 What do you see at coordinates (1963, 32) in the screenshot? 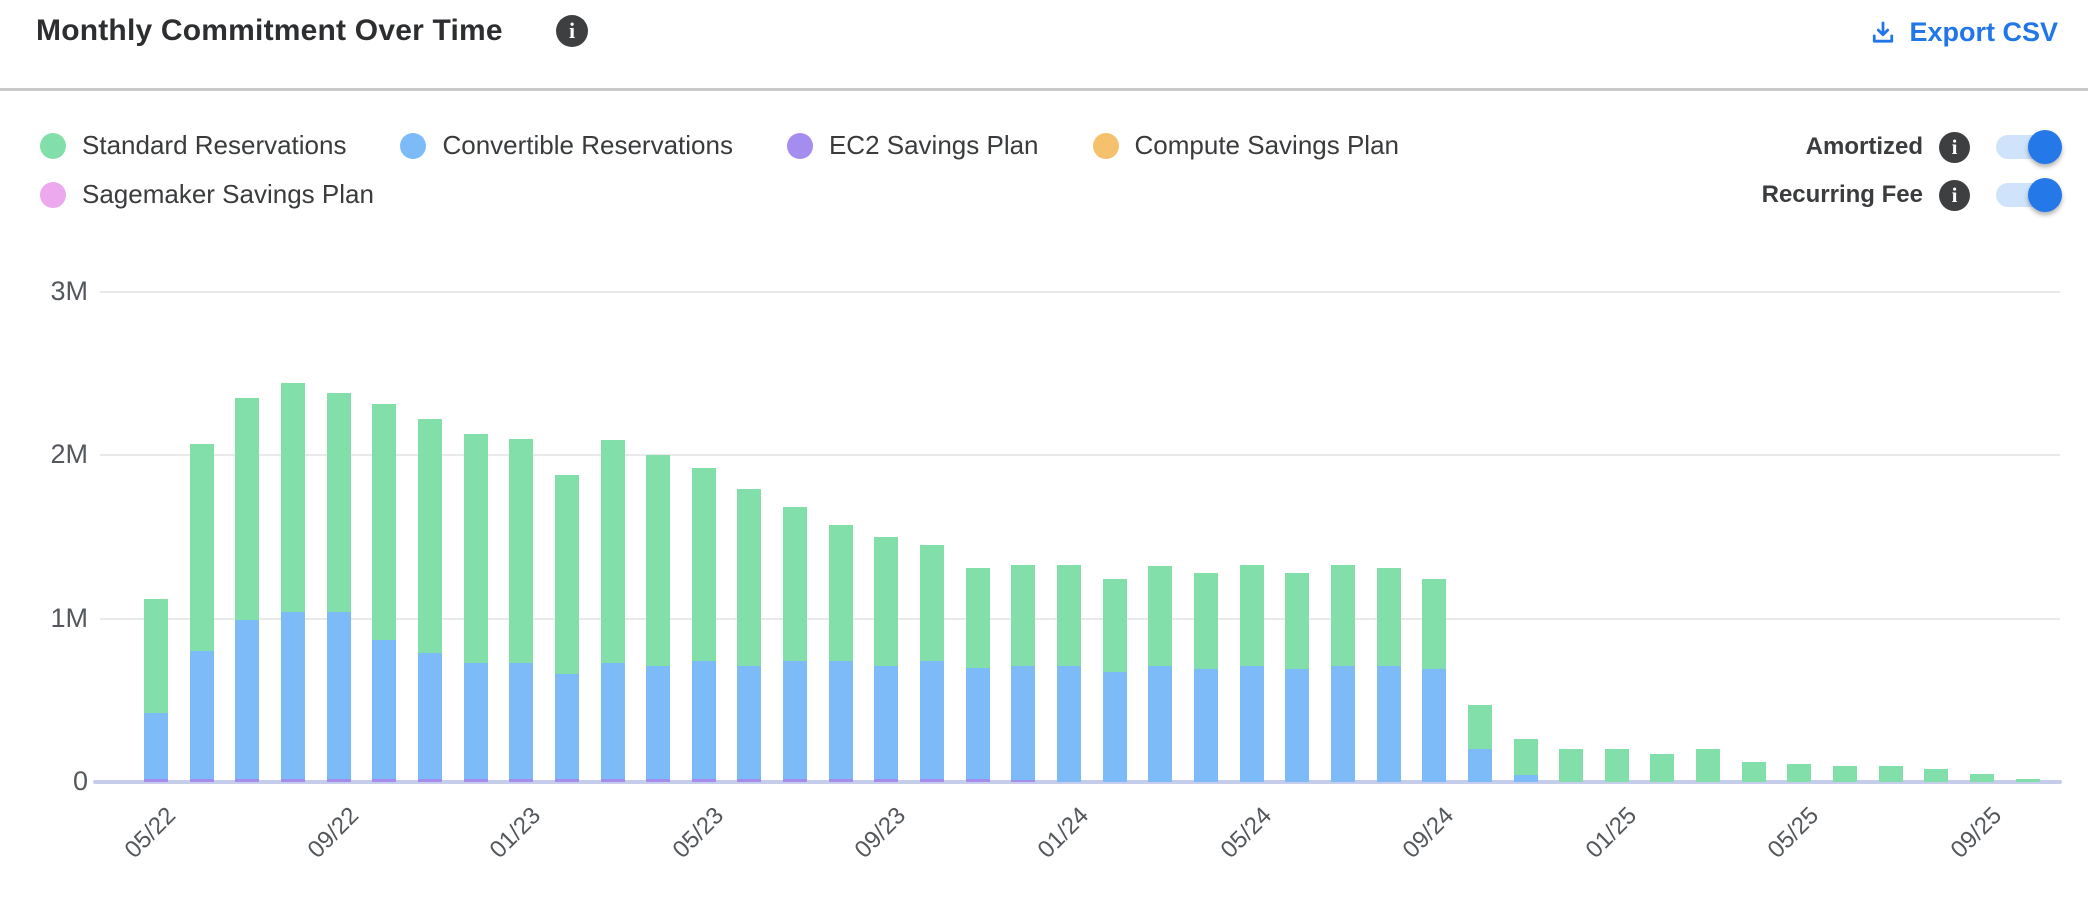
I see `export-csv-button: Export CSV` at bounding box center [1963, 32].